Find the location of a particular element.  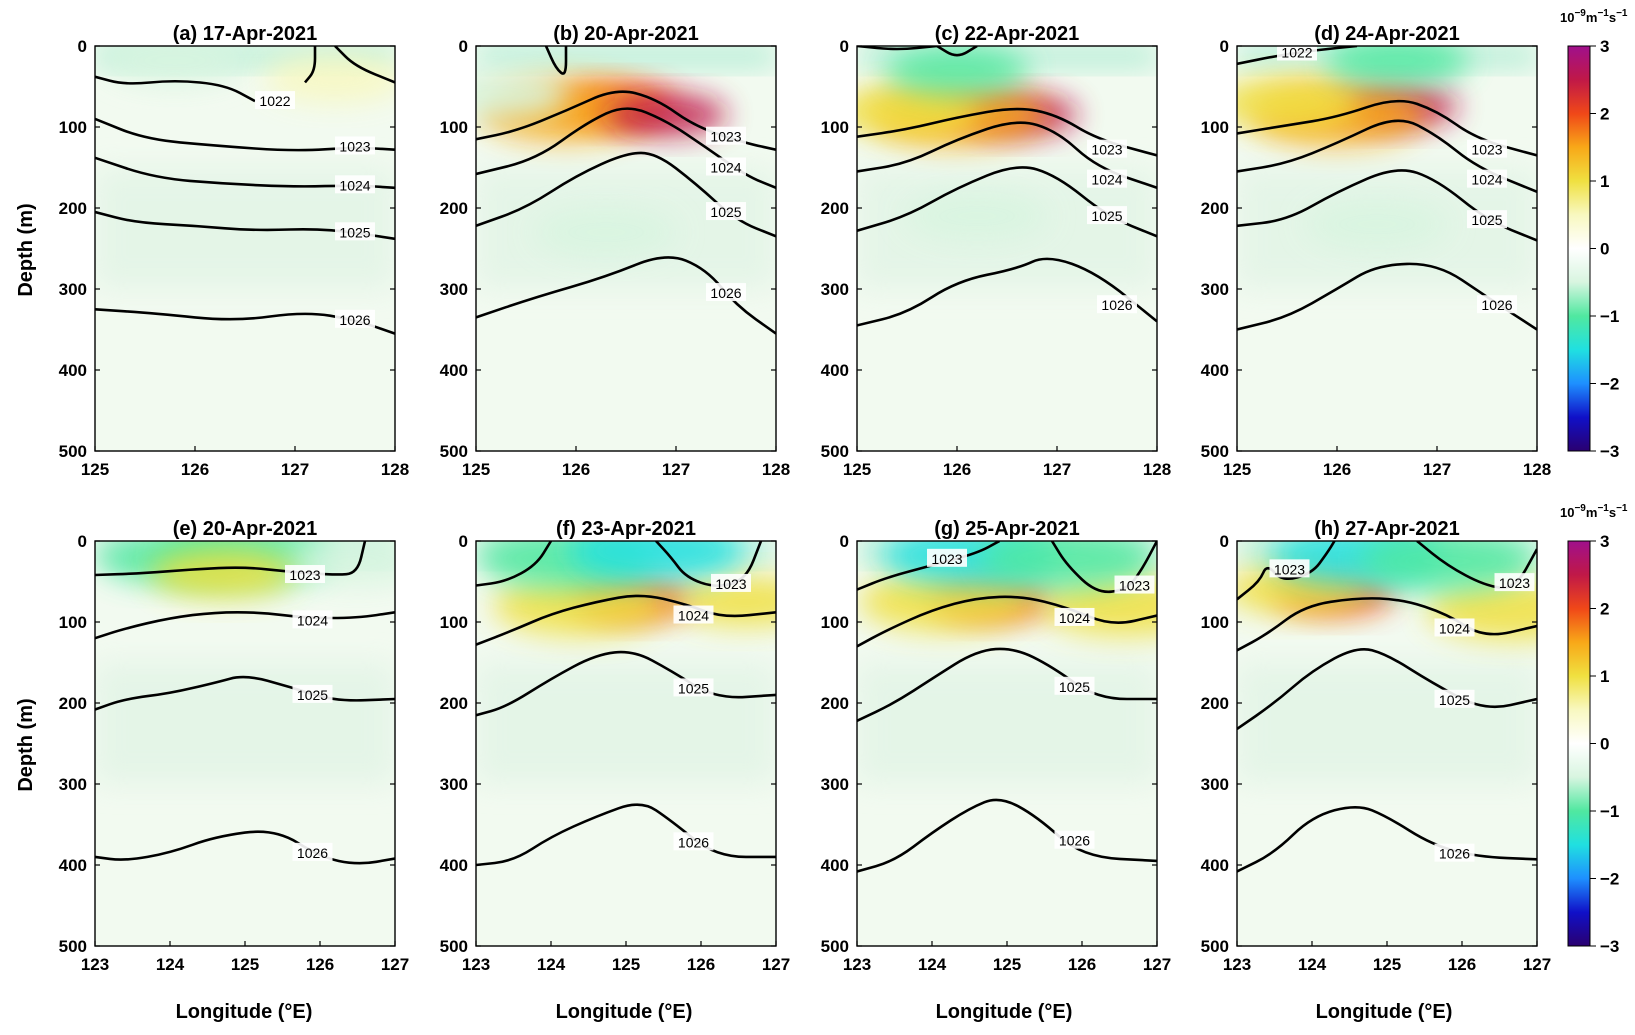

colorbar-top-tick-label: −1 is located at coordinates (1609, 316).